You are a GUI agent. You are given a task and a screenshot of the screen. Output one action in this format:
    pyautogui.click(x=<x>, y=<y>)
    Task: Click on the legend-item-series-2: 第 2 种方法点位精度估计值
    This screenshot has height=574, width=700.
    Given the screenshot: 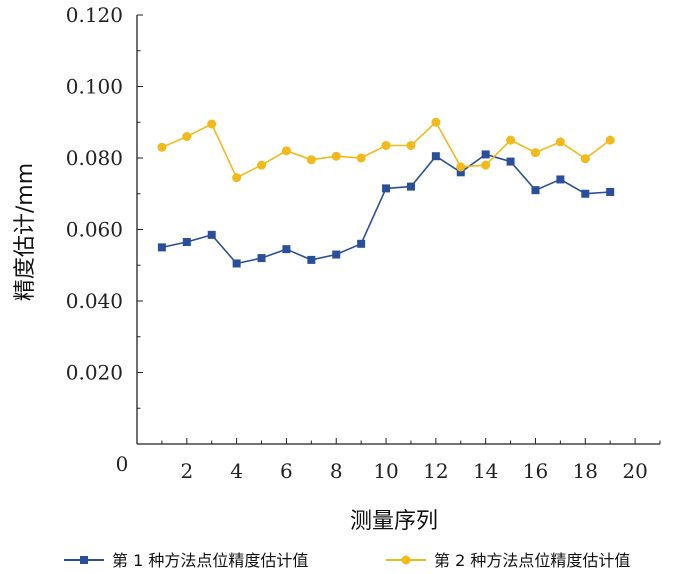 What is the action you would take?
    pyautogui.click(x=508, y=560)
    